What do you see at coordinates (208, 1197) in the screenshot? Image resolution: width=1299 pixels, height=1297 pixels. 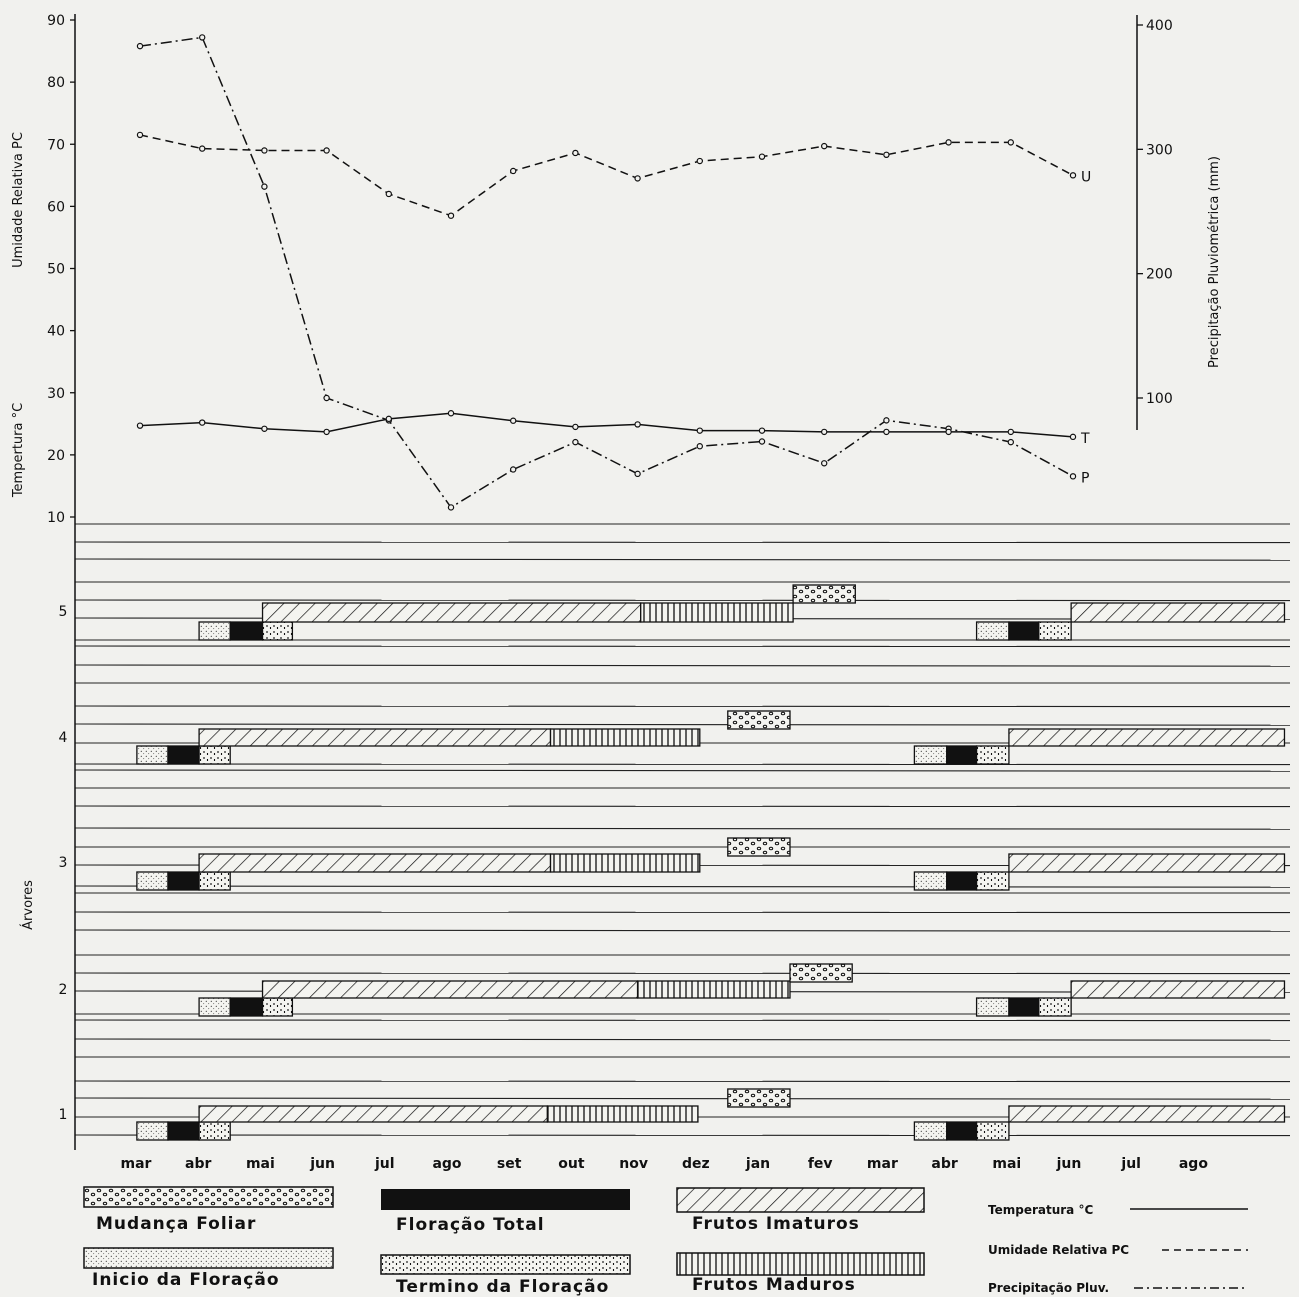 I see `legend-swatch-mudanca` at bounding box center [208, 1197].